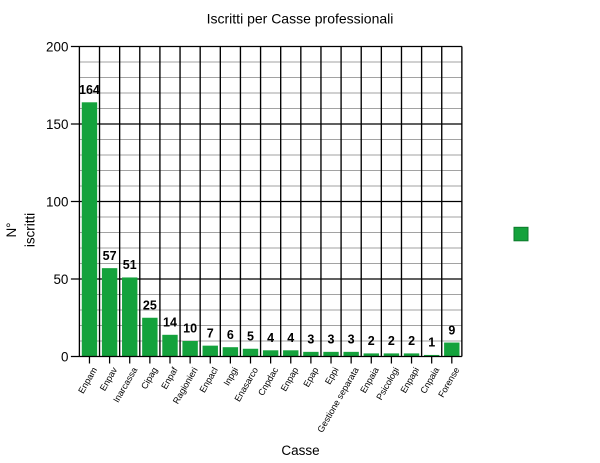 The image size is (600, 463). What do you see at coordinates (60, 279) in the screenshot?
I see `svg-text: 50` at bounding box center [60, 279].